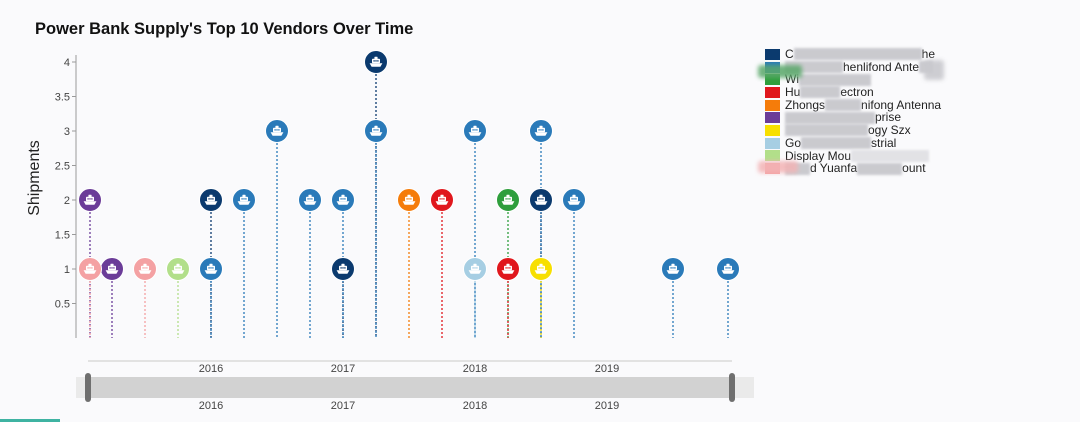 The width and height of the screenshot is (1080, 422). I want to click on y-tick-label: 1, so click(67, 270).